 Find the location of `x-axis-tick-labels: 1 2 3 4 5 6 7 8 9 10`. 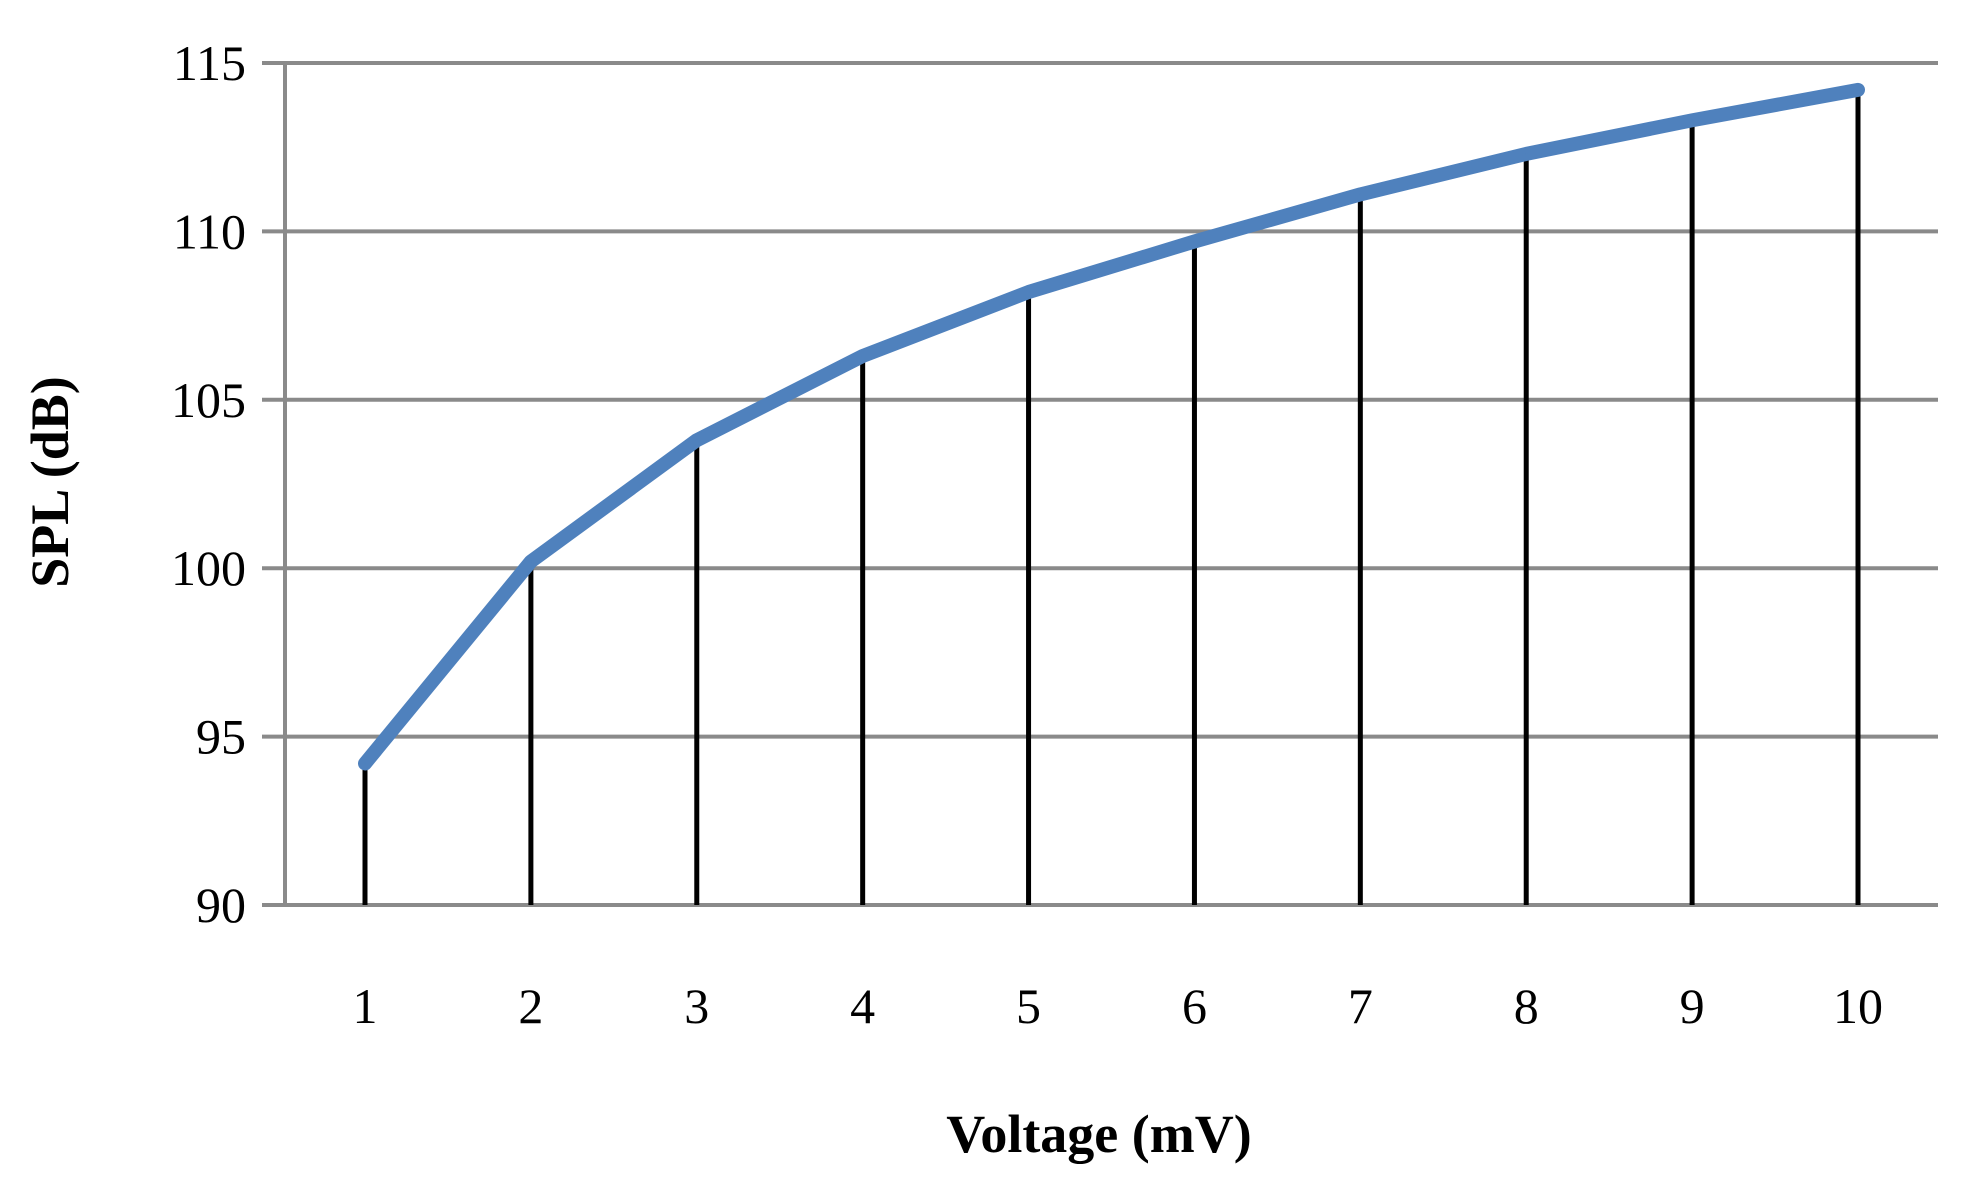

x-axis-tick-labels: 1 2 3 4 5 6 7 8 9 10 is located at coordinates (1118, 1006).